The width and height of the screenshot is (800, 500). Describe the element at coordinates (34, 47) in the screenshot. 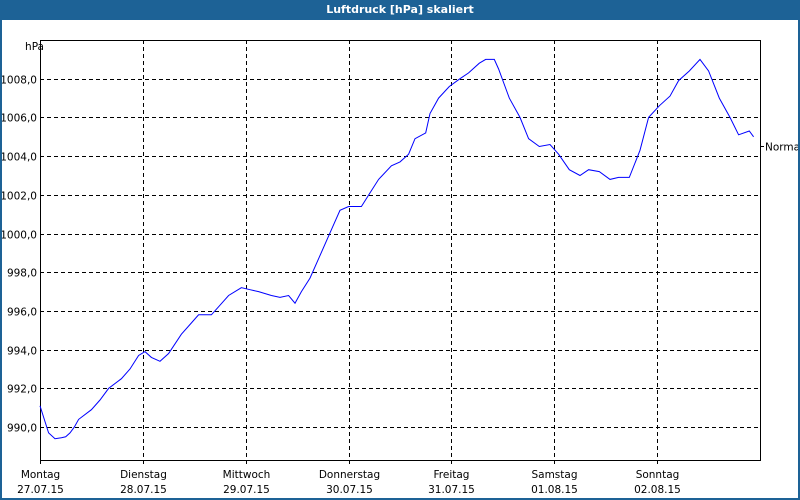

I see `y-axis-label: hPa` at that location.